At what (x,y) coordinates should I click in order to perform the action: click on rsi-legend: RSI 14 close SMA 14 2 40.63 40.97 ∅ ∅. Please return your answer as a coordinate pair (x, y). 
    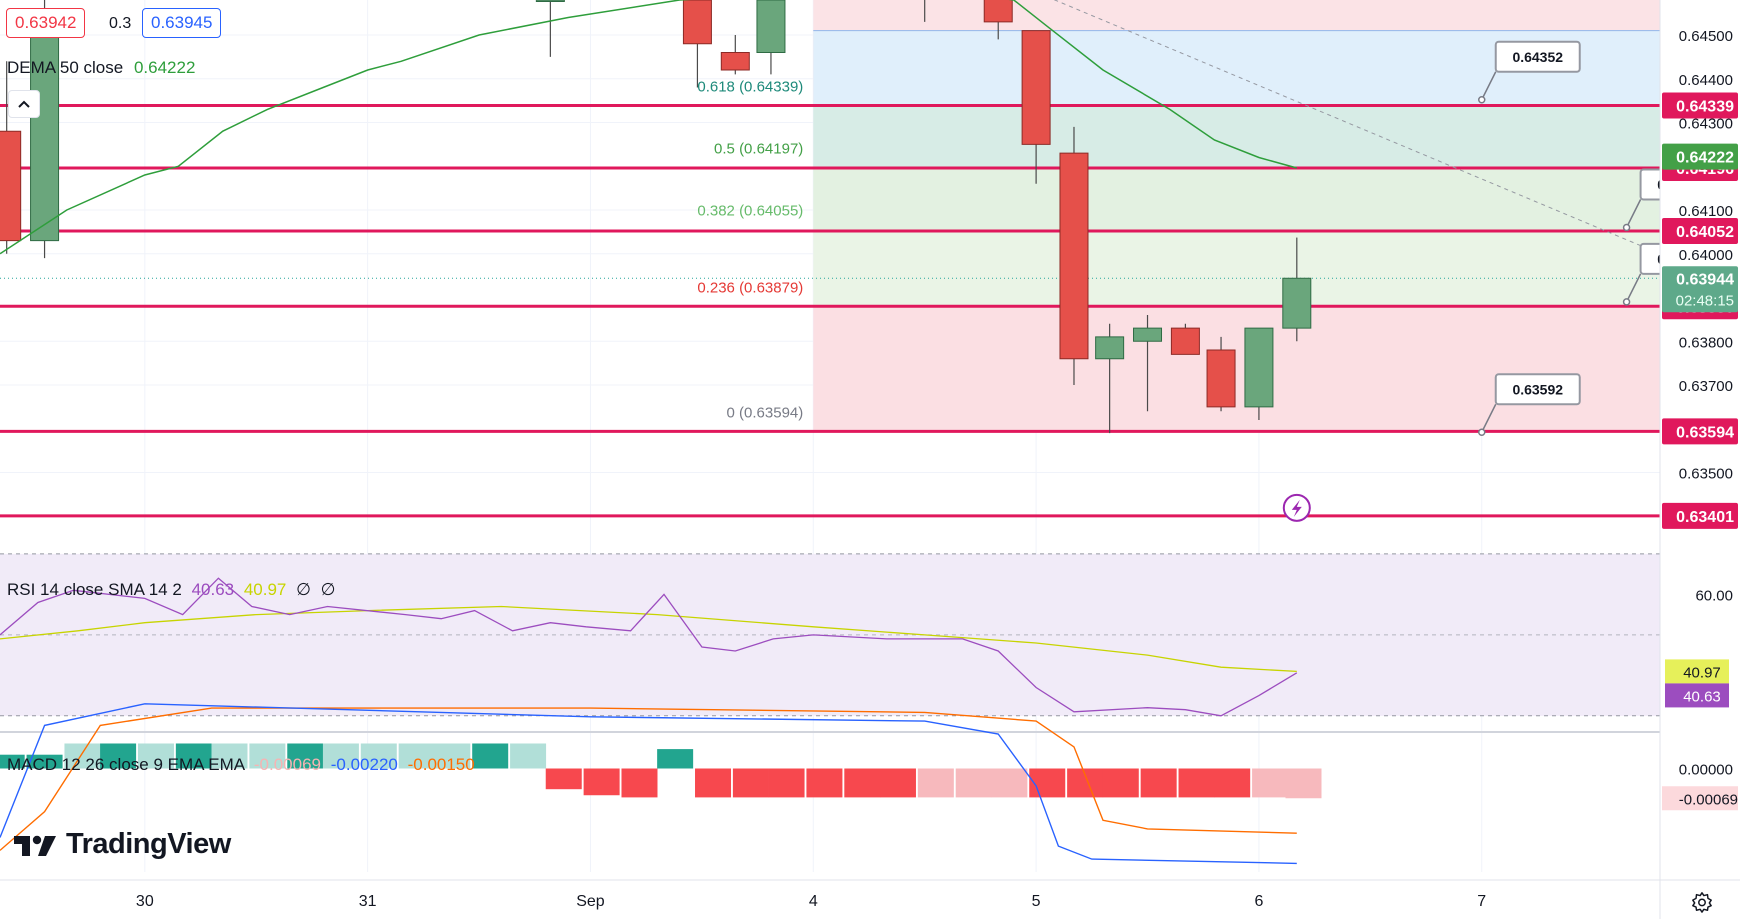
    Looking at the image, I should click on (171, 590).